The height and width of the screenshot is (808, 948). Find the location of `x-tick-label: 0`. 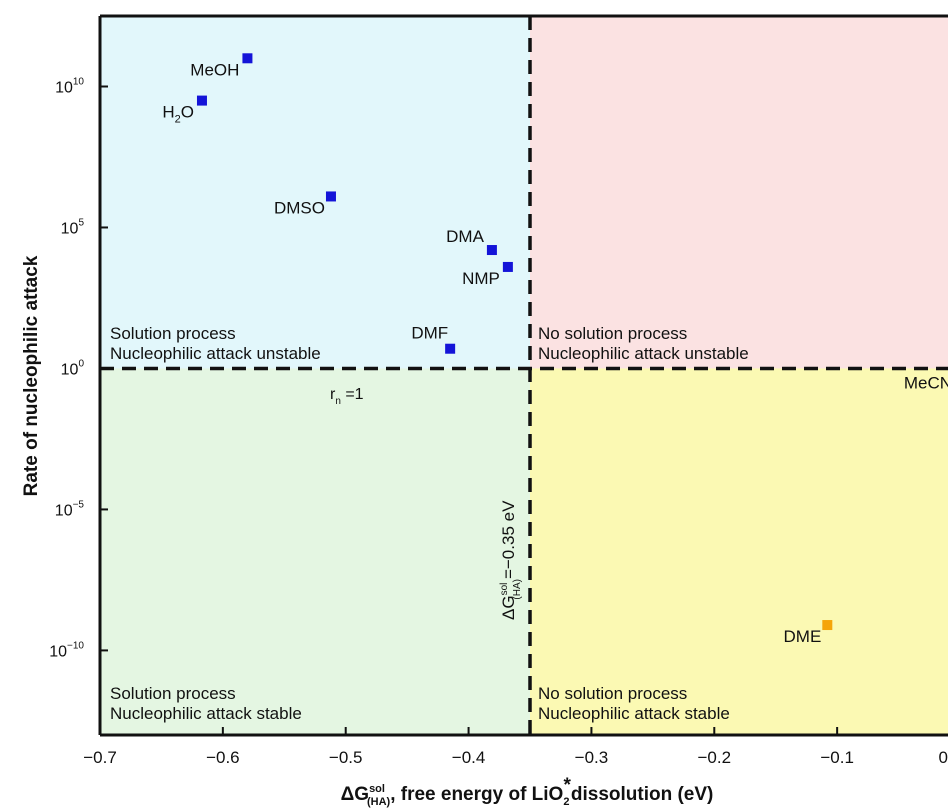

x-tick-label: 0 is located at coordinates (943, 757).